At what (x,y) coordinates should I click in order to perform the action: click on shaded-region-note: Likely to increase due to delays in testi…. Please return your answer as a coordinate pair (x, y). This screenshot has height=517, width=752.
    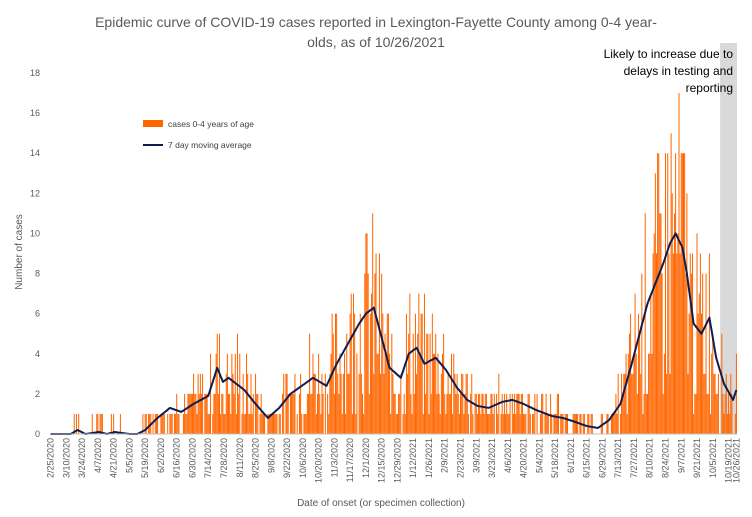
    Looking at the image, I should click on (669, 71).